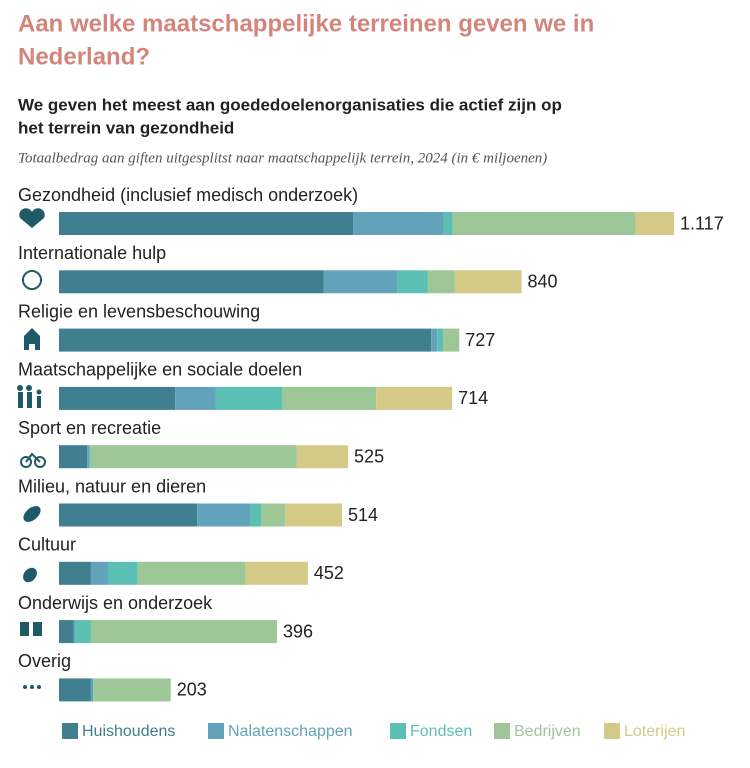 The height and width of the screenshot is (768, 750). I want to click on total-label: 525, so click(369, 456).